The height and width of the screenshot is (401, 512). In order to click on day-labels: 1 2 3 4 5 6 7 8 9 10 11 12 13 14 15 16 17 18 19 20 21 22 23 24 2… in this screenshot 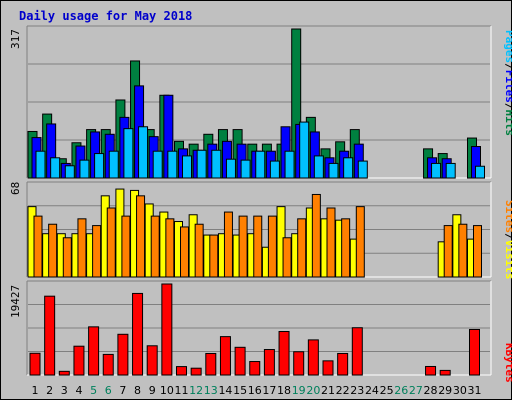, I will do `click(257, 390)`.